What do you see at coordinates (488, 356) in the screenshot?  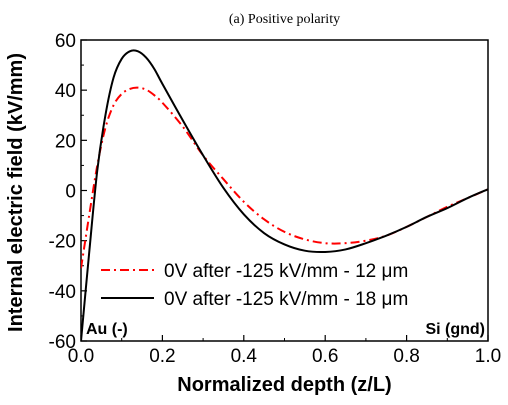 I see `x-tick-label: 1.0` at bounding box center [488, 356].